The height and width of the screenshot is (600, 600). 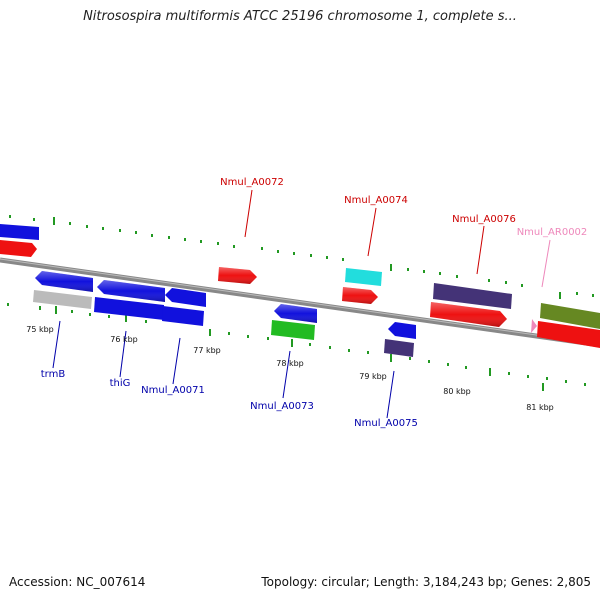 I want to click on upper-tick-track, so click(x=301, y=257).